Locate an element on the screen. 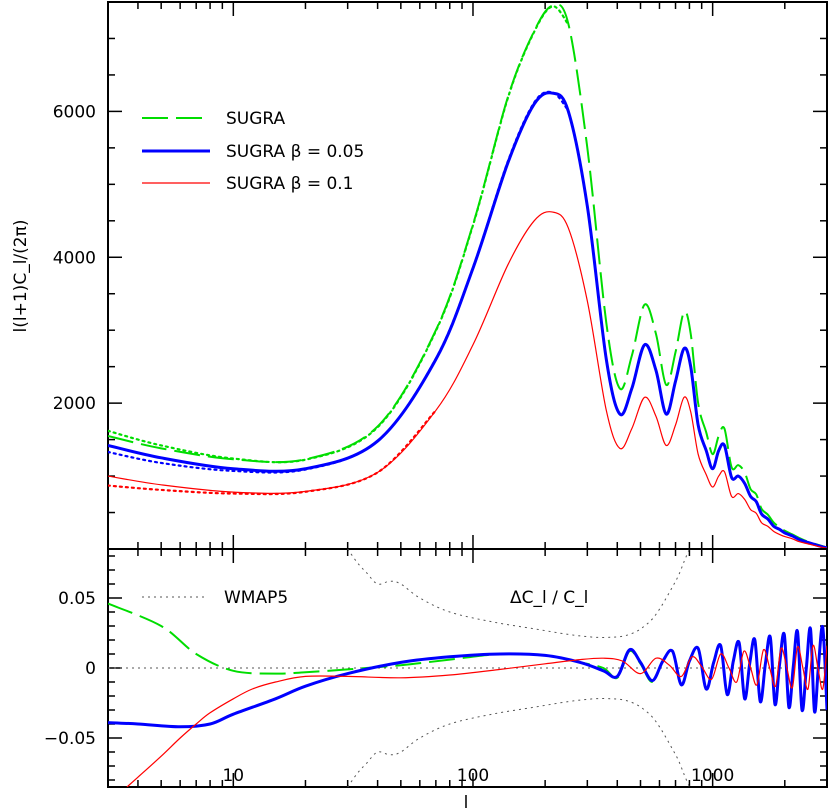  legend-label-sugra-beta-005: SUGRA β = 0.05 is located at coordinates (295, 152).